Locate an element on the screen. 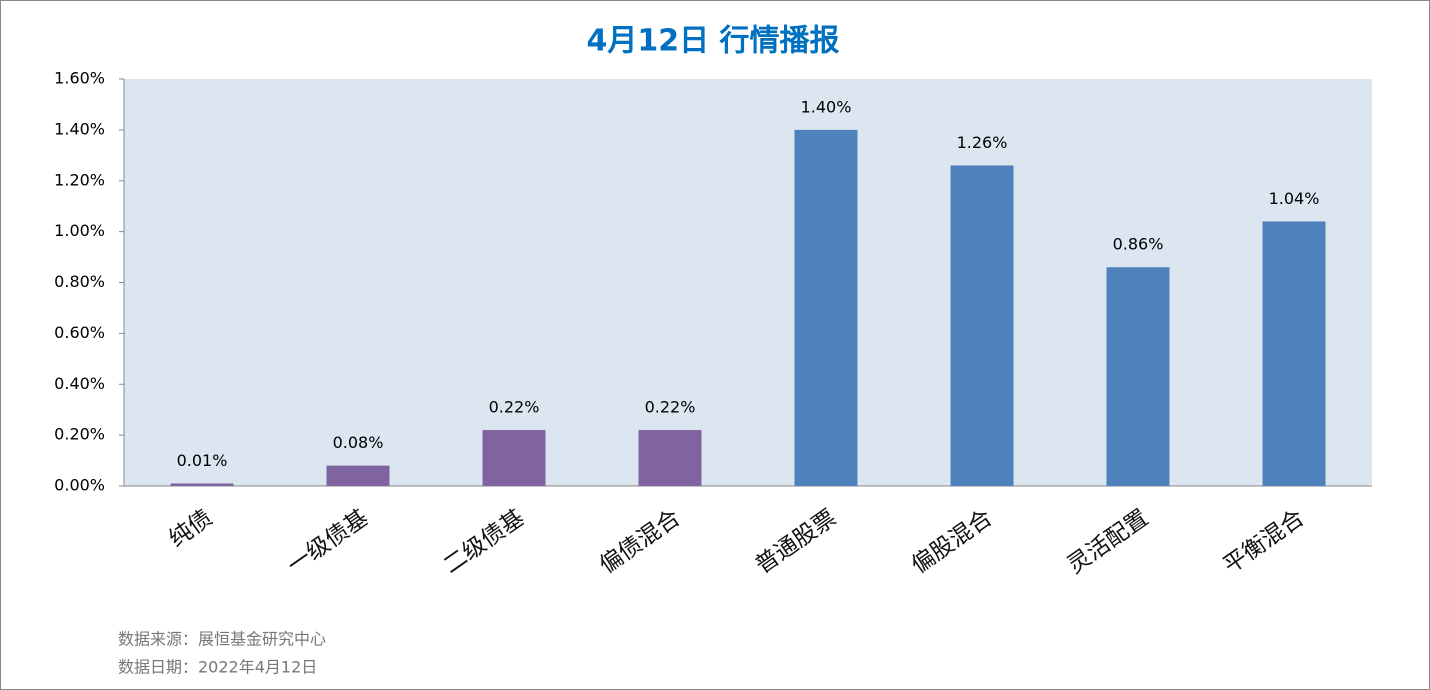 This screenshot has height=690, width=1430. y-tick-label: 1.40% is located at coordinates (79, 128).